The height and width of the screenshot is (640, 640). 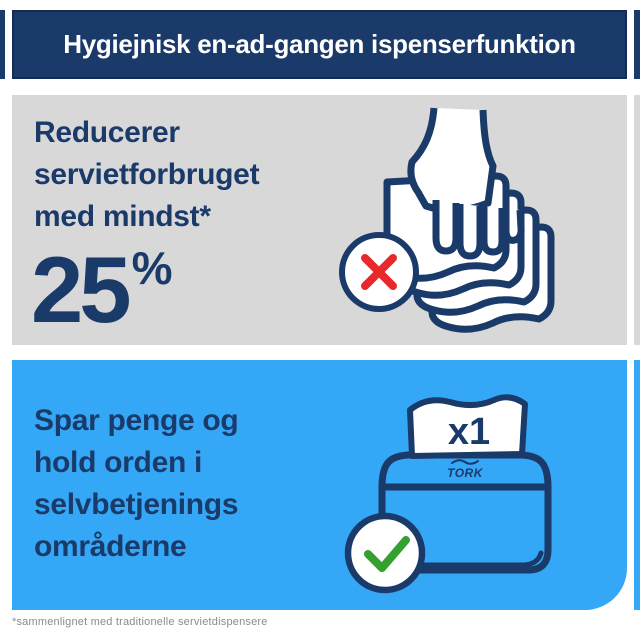 What do you see at coordinates (136, 504) in the screenshot?
I see `save-line-3: selvbetjenings` at bounding box center [136, 504].